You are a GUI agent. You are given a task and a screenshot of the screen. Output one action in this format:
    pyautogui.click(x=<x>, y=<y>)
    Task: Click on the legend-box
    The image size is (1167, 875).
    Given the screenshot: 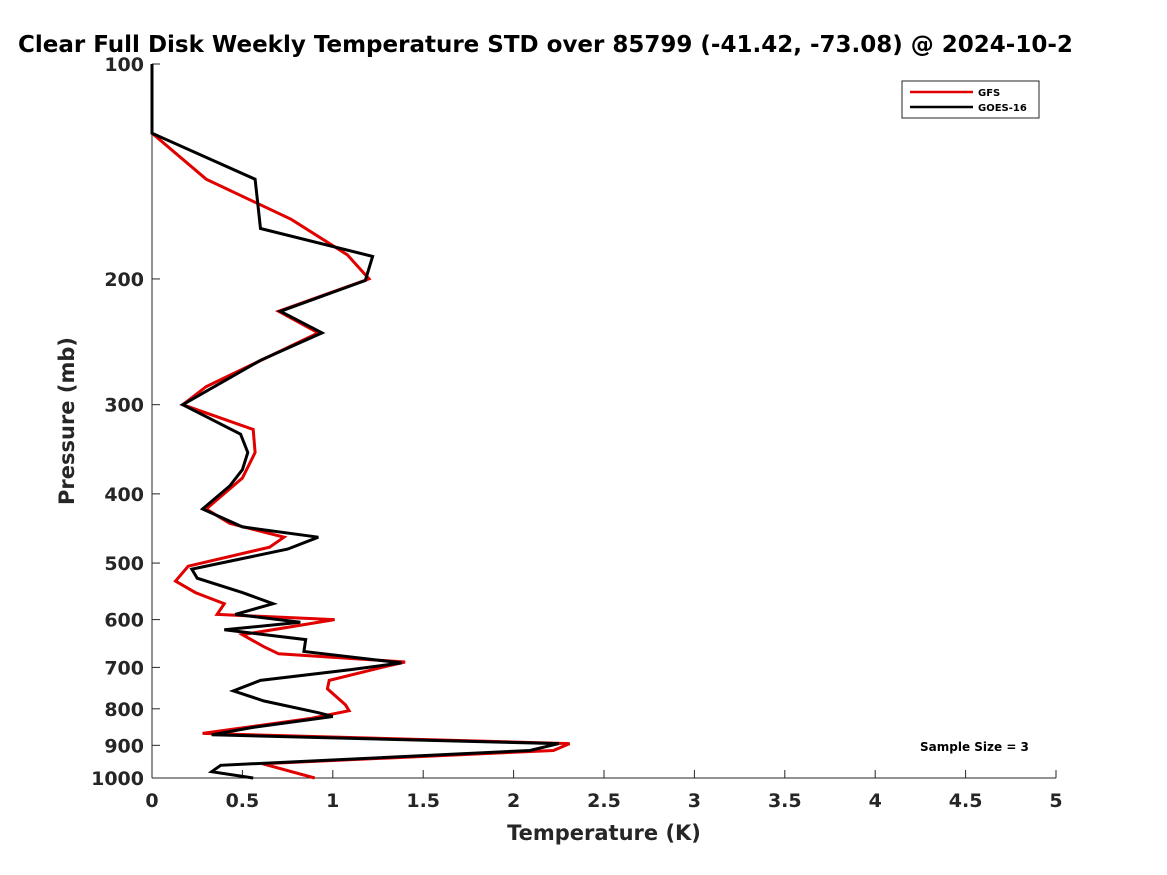 What is the action you would take?
    pyautogui.click(x=970, y=99)
    